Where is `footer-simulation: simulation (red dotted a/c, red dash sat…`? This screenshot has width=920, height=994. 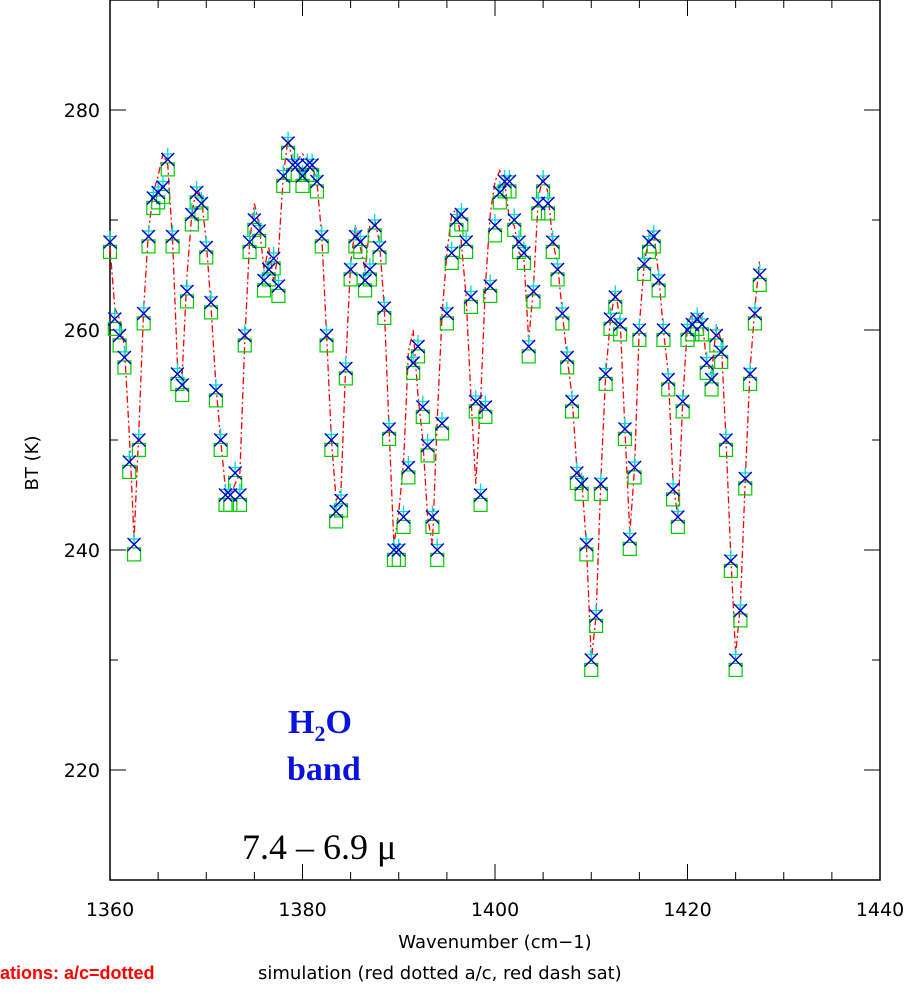 footer-simulation: simulation (red dotted a/c, red dash sat… is located at coordinates (440, 973).